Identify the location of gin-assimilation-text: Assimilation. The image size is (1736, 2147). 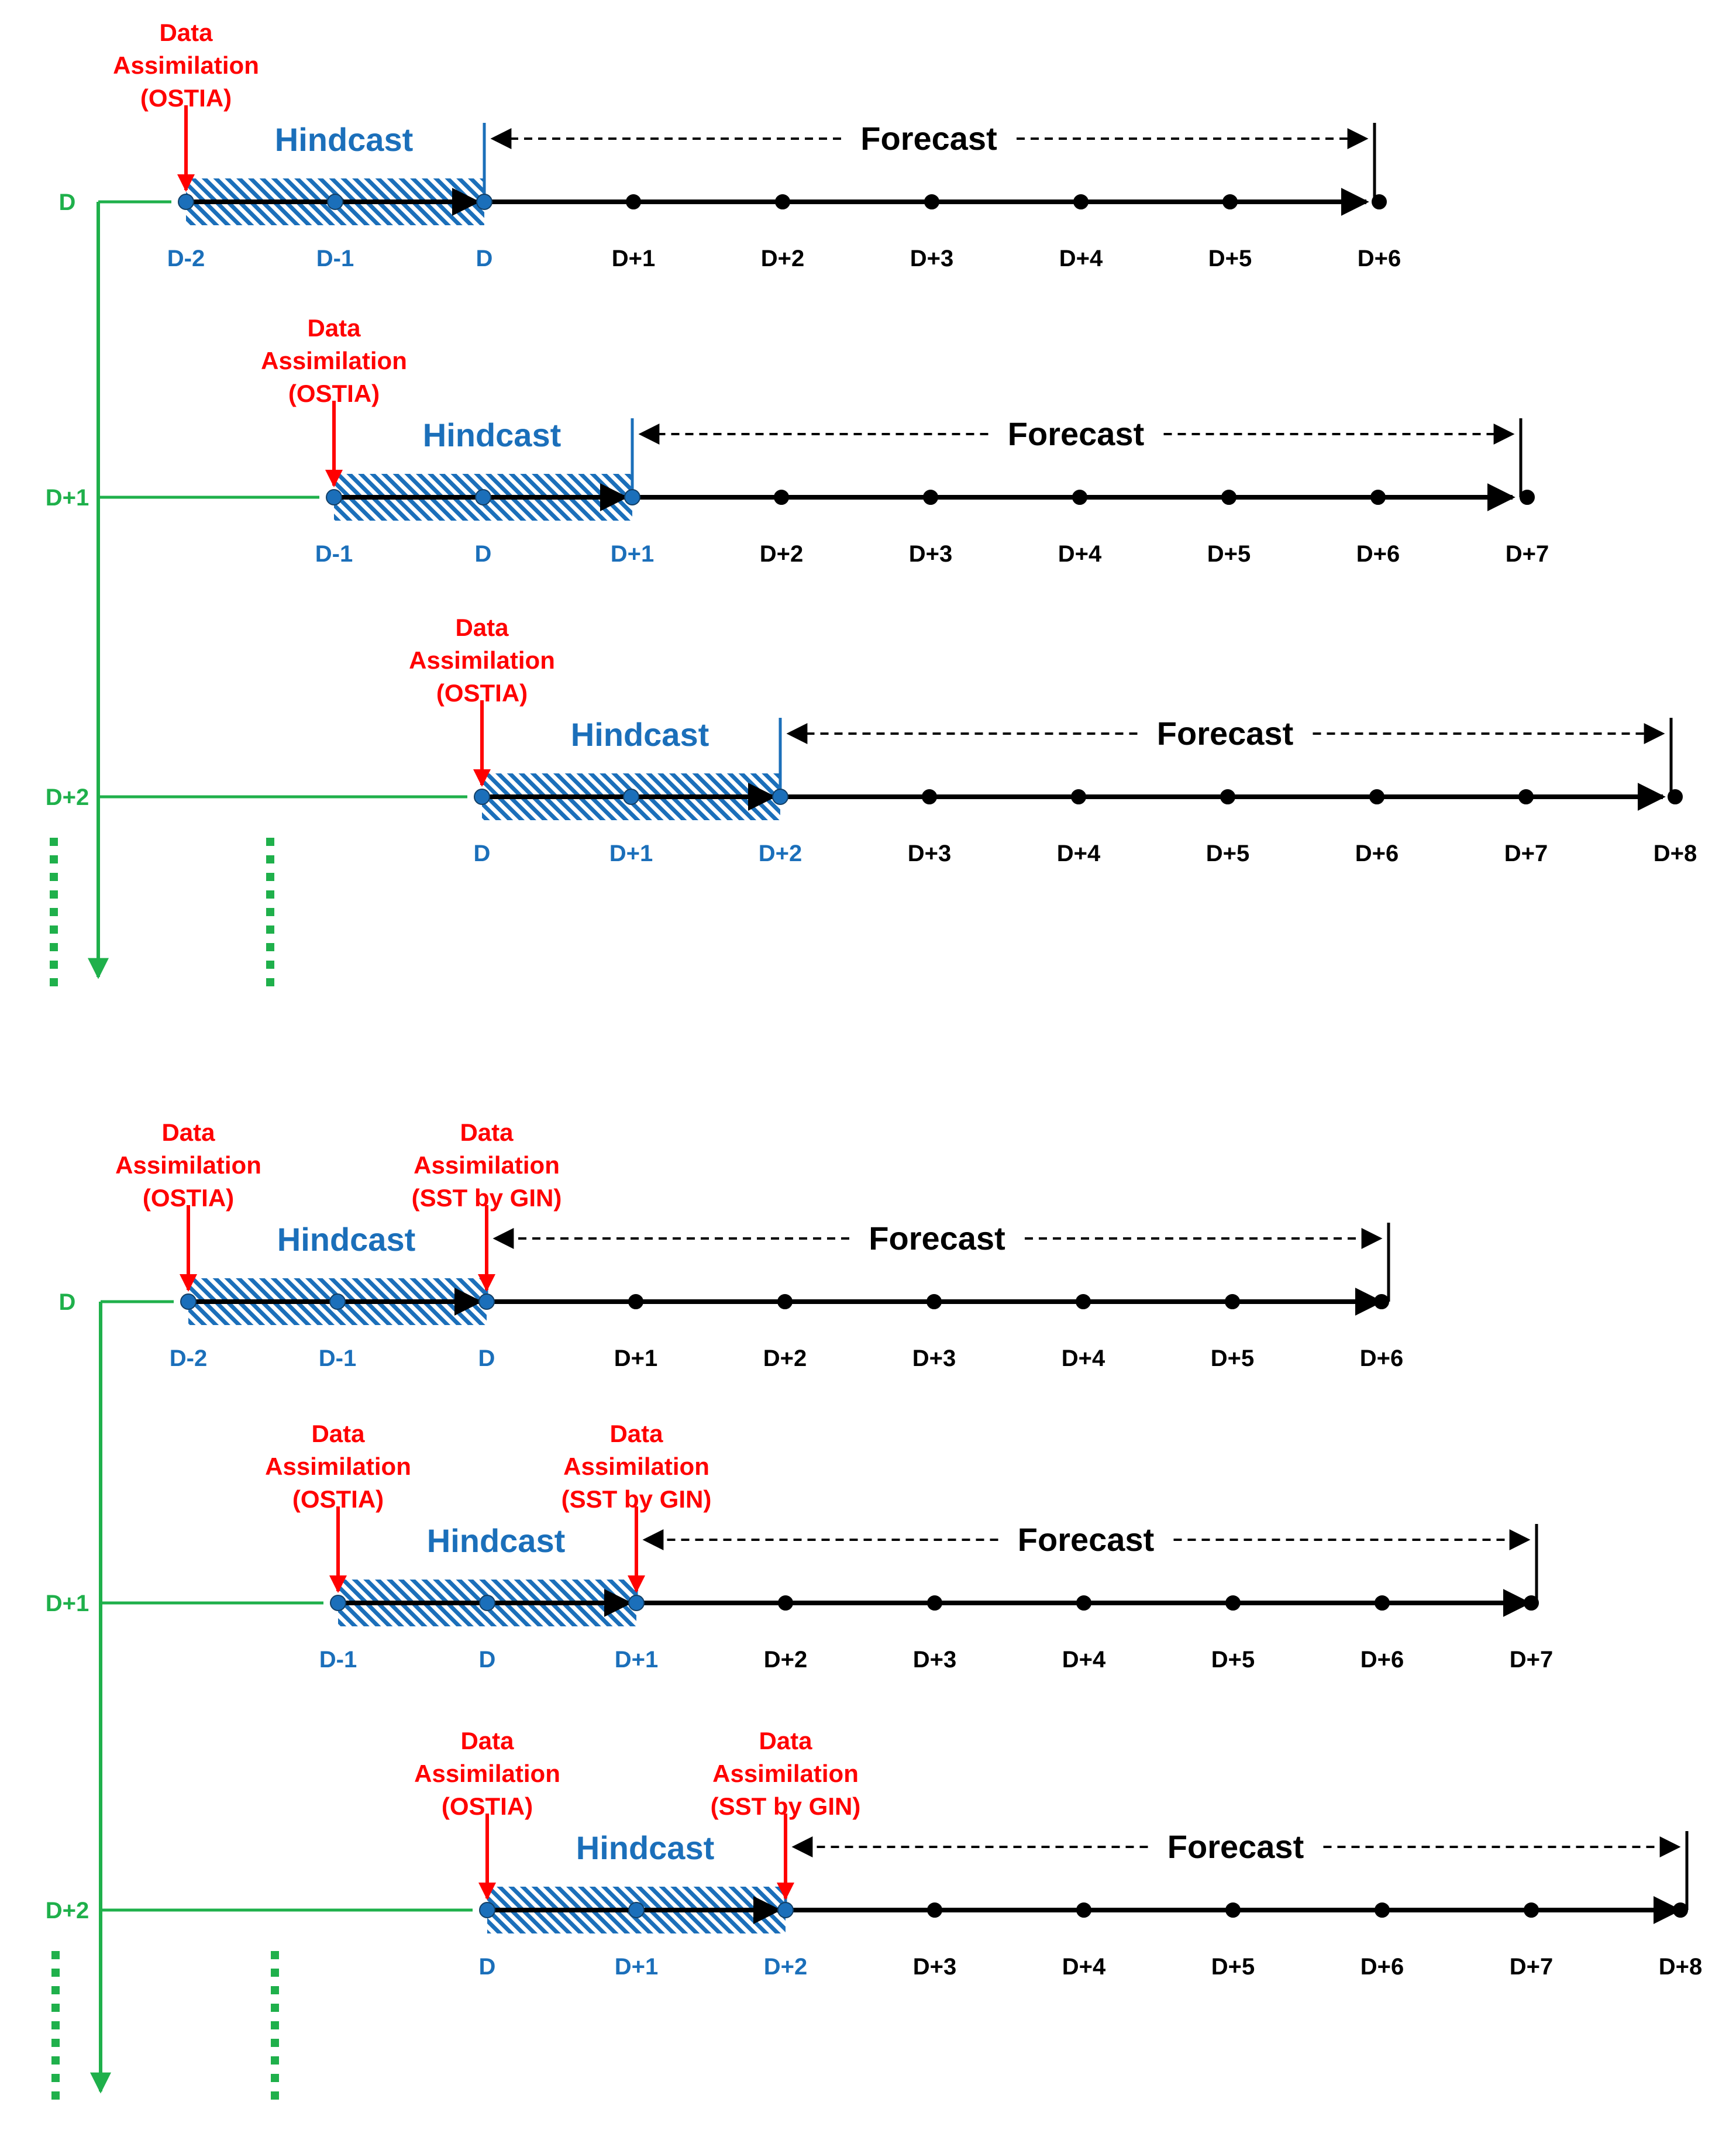
(487, 1165).